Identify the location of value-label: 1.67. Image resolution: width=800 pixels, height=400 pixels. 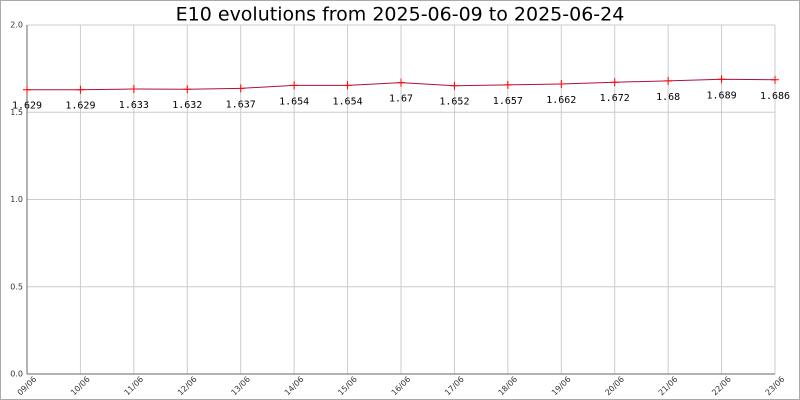
(401, 99).